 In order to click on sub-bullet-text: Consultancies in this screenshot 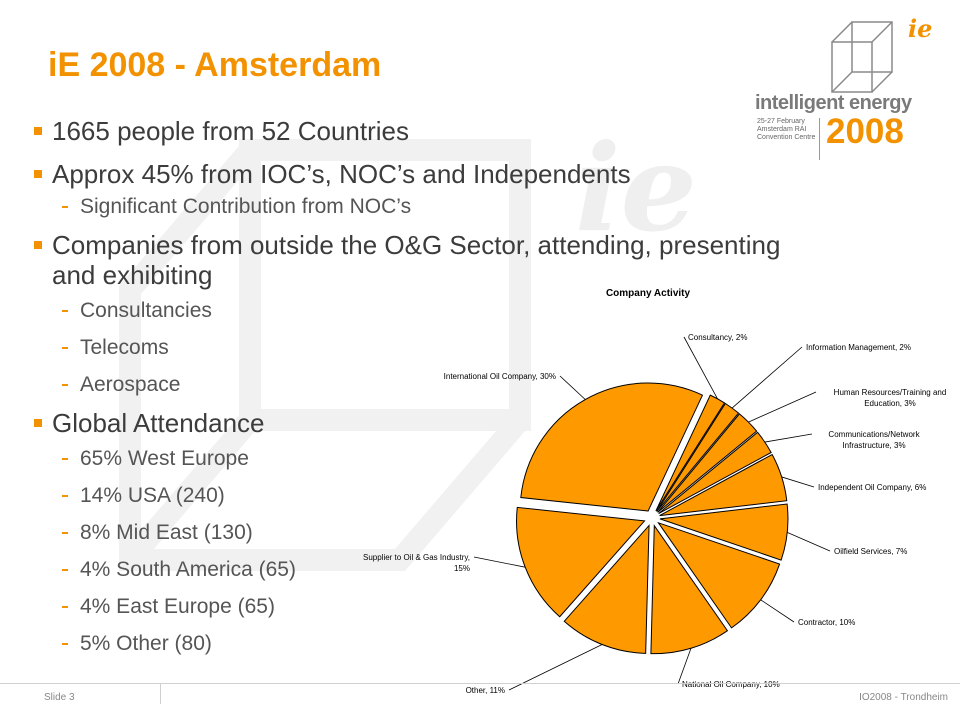, I will do `click(146, 310)`.